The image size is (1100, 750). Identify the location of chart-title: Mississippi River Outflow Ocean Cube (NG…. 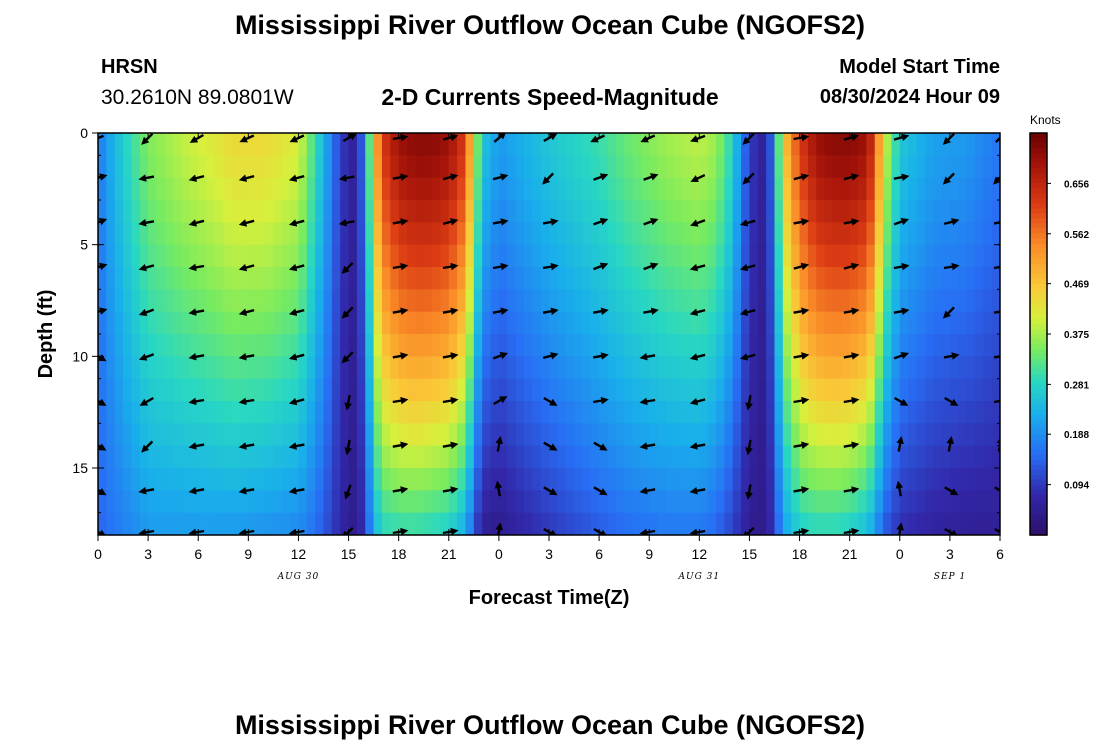
(550, 25).